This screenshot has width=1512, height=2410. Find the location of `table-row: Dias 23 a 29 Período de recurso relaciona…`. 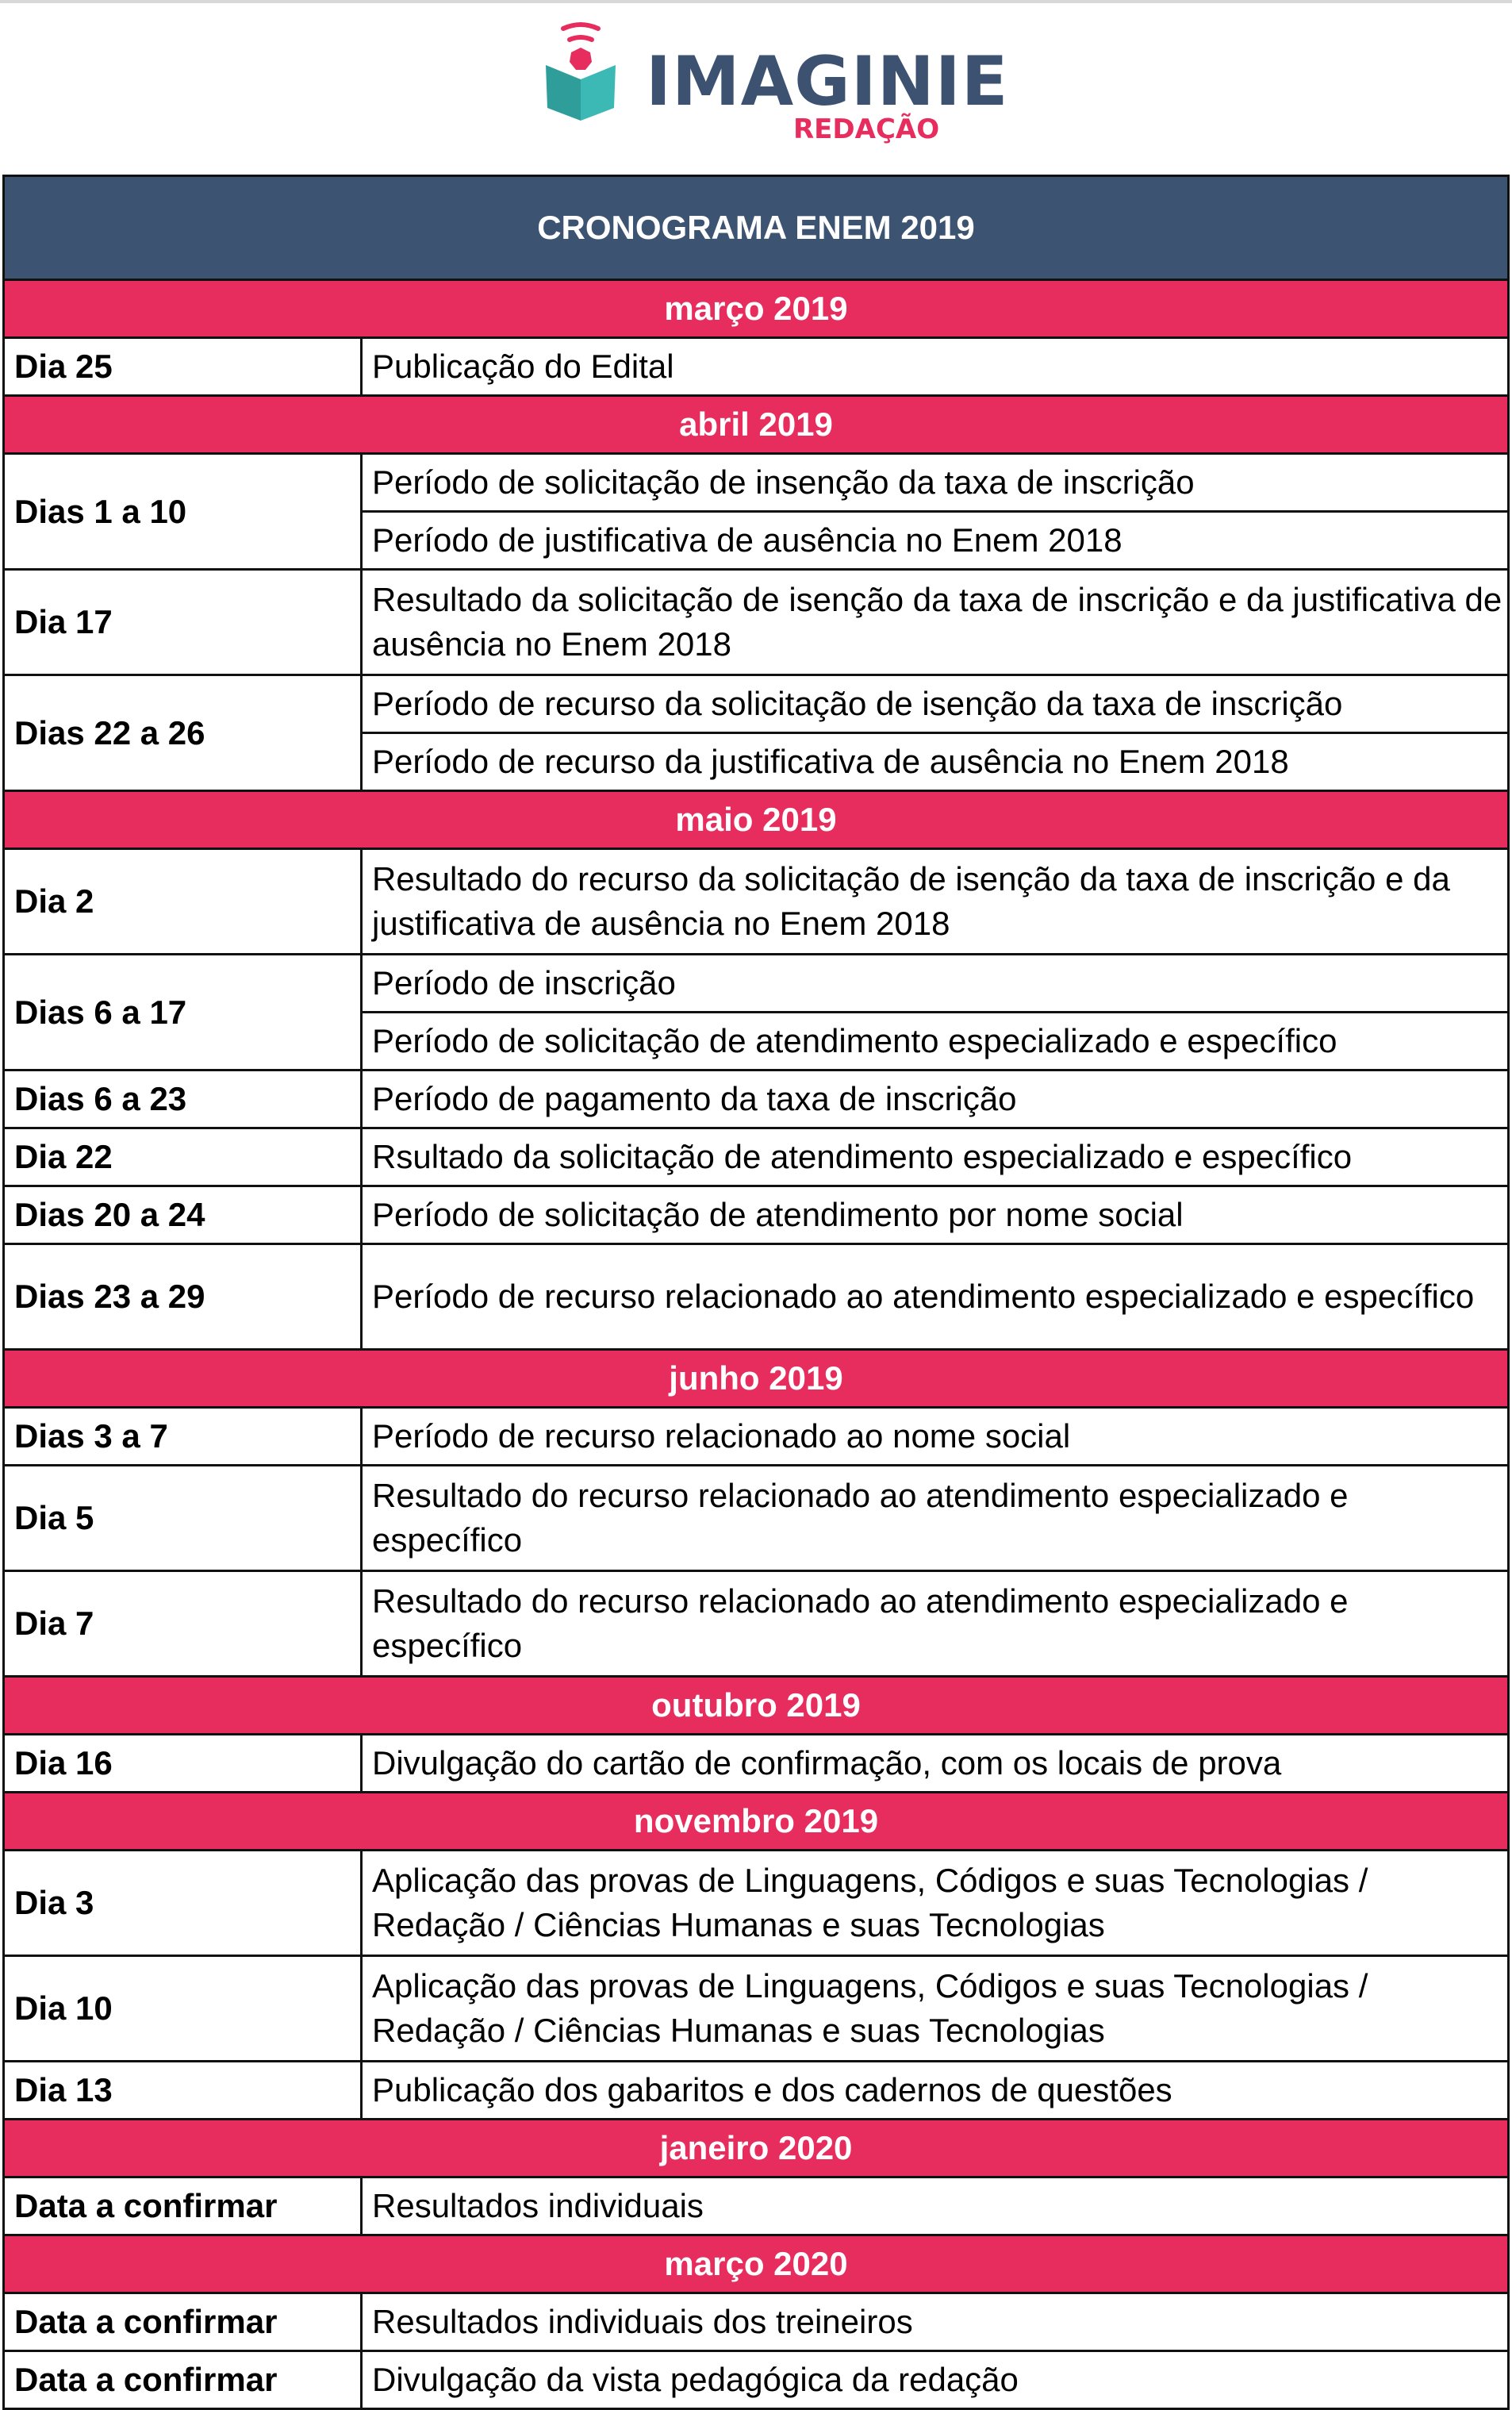

table-row: Dias 23 a 29 Período de recurso relaciona… is located at coordinates (756, 1297).